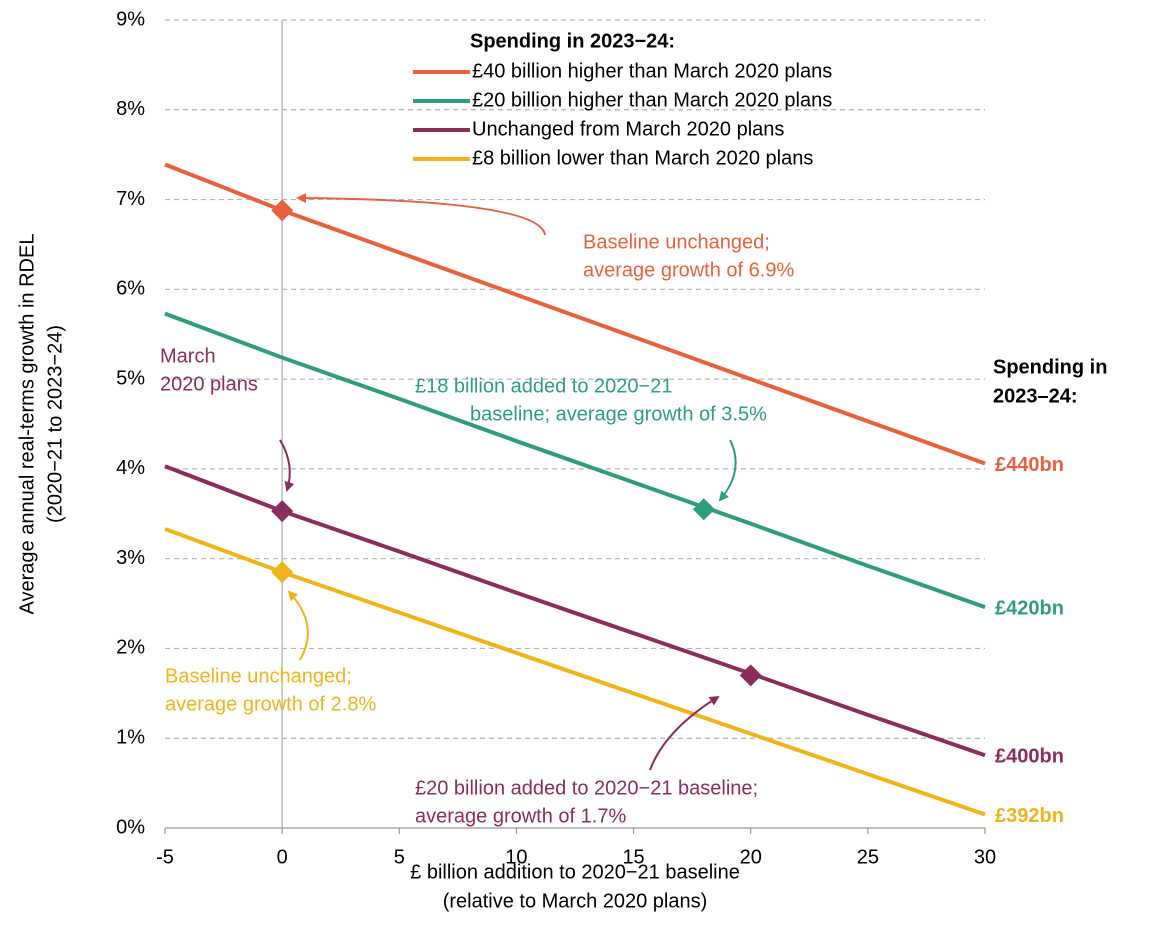 The width and height of the screenshot is (1155, 944). What do you see at coordinates (130, 738) in the screenshot?
I see `y-tick-label: 1%` at bounding box center [130, 738].